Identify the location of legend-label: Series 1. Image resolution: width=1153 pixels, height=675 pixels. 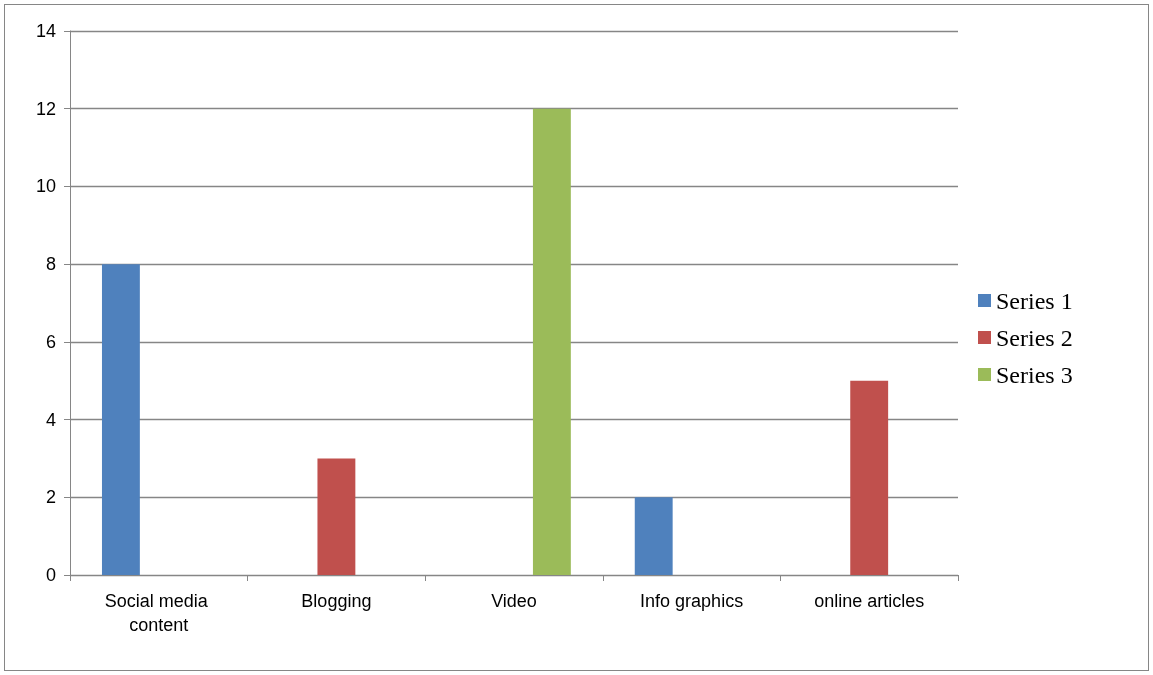
(1034, 300).